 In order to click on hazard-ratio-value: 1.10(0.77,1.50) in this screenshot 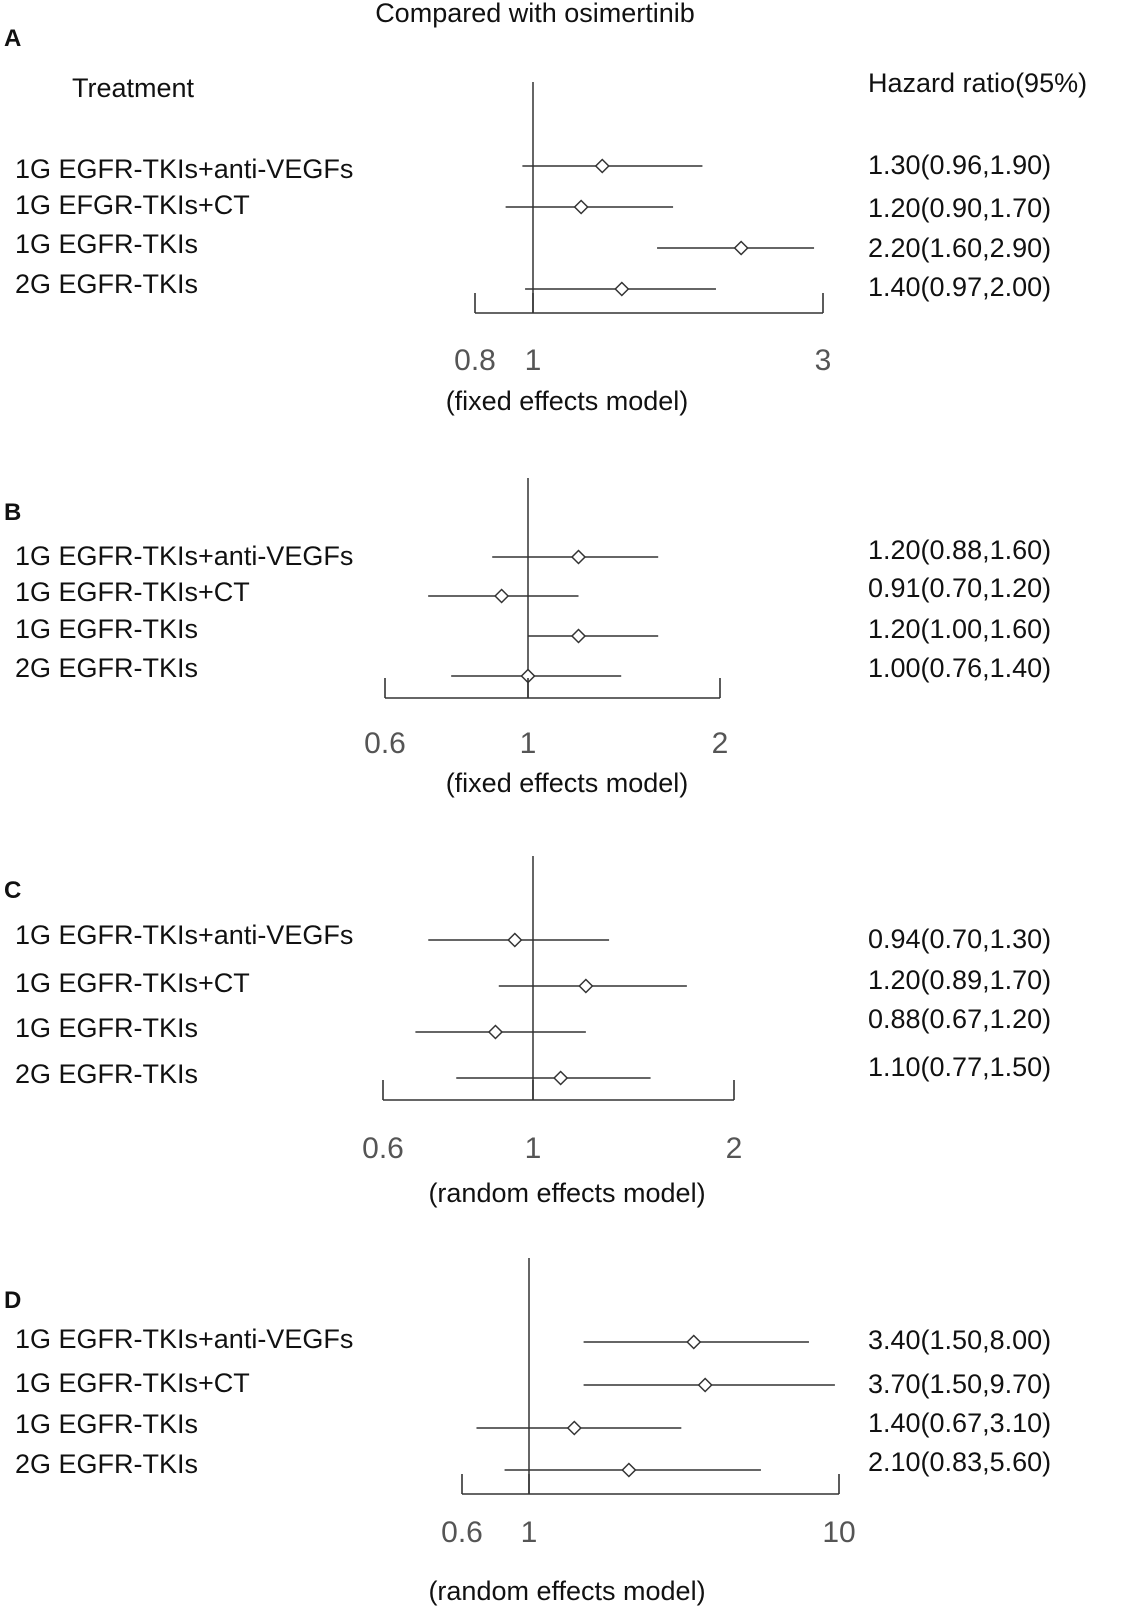, I will do `click(959, 1067)`.